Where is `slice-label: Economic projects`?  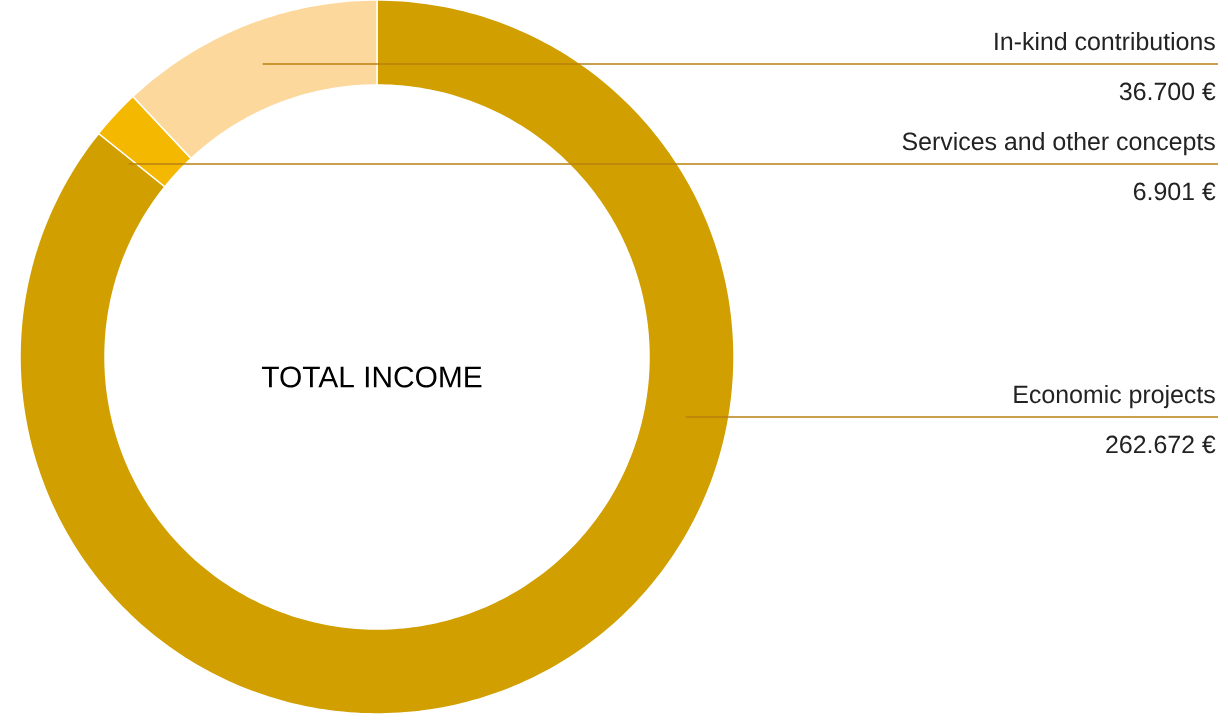 slice-label: Economic projects is located at coordinates (1114, 396).